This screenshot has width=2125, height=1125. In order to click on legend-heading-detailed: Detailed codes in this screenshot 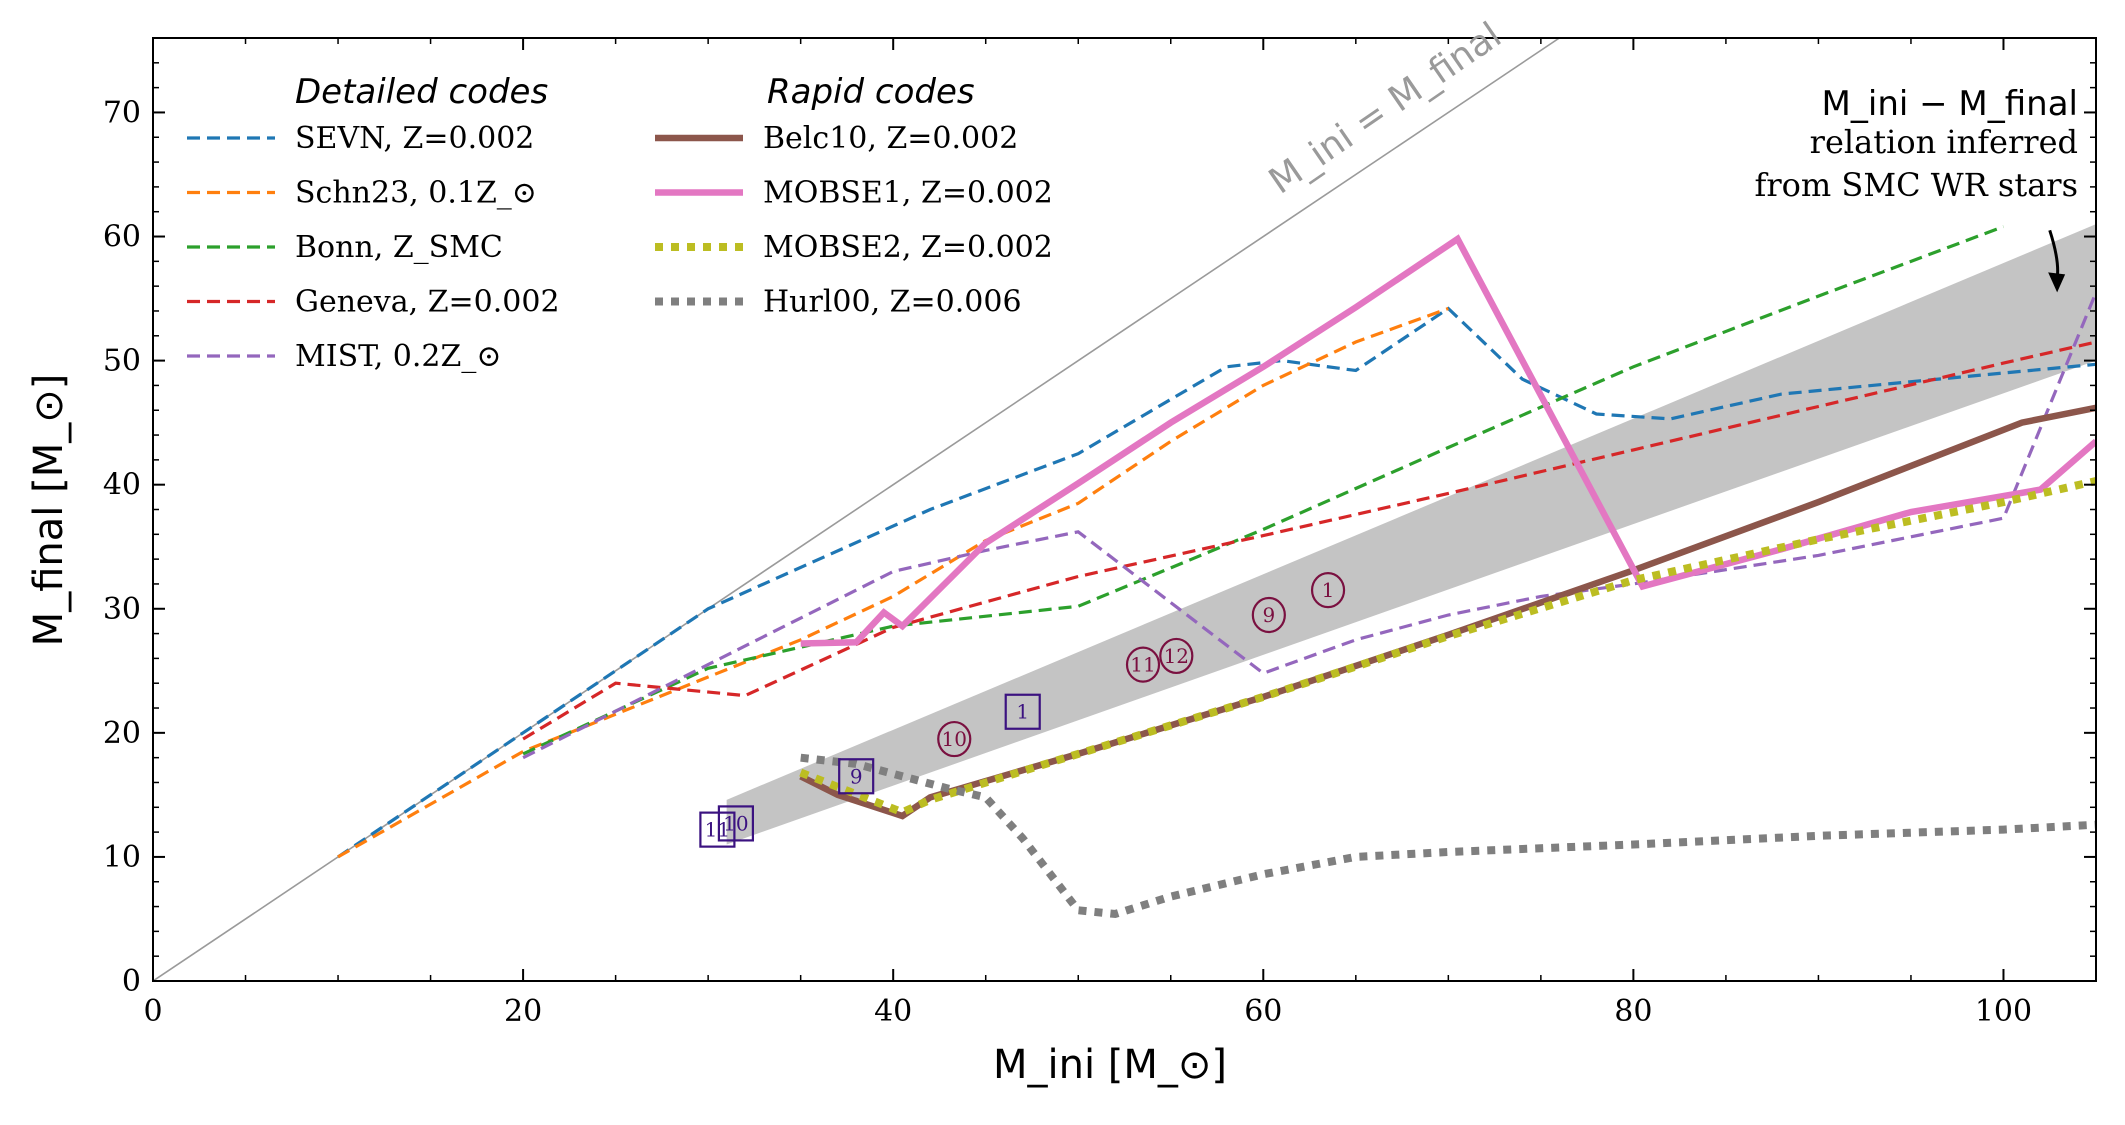, I will do `click(421, 92)`.